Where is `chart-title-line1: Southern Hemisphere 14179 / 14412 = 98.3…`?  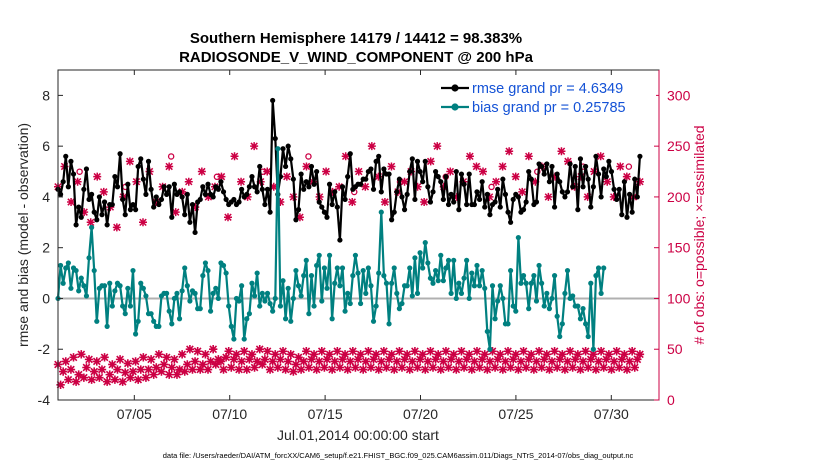
chart-title-line1: Southern Hemisphere 14179 / 14412 = 98.3… is located at coordinates (356, 38).